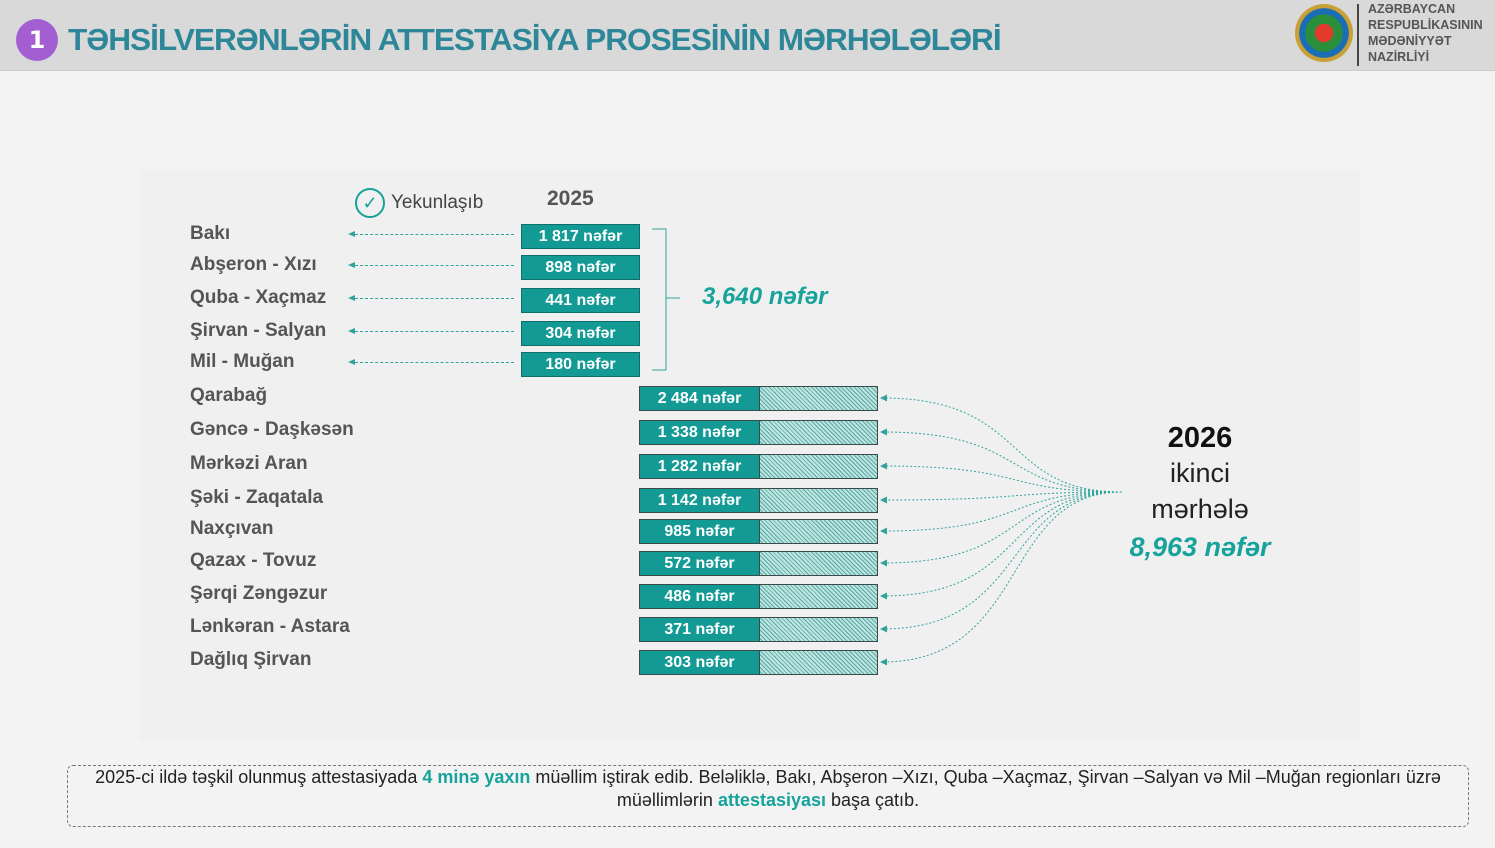 The image size is (1495, 848). What do you see at coordinates (873, 800) in the screenshot?
I see `note-text: başa çatıb.` at bounding box center [873, 800].